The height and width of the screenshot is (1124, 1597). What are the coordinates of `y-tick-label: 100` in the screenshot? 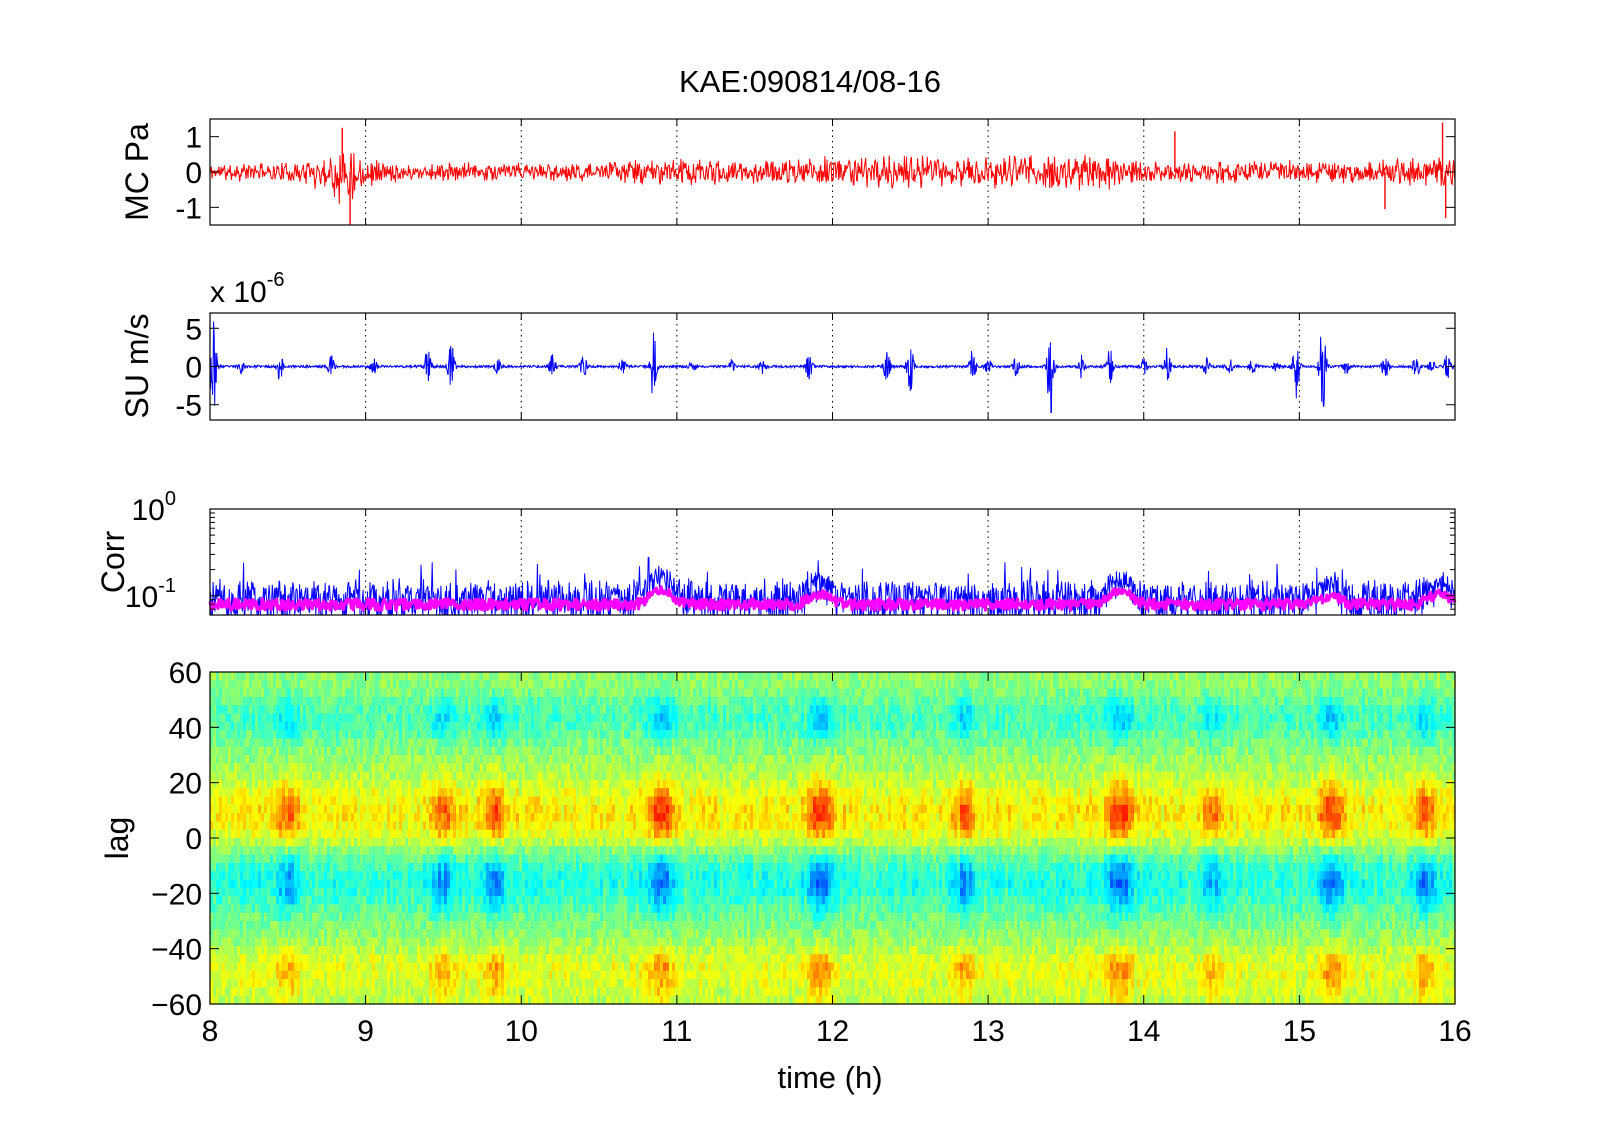 It's located at (154, 507).